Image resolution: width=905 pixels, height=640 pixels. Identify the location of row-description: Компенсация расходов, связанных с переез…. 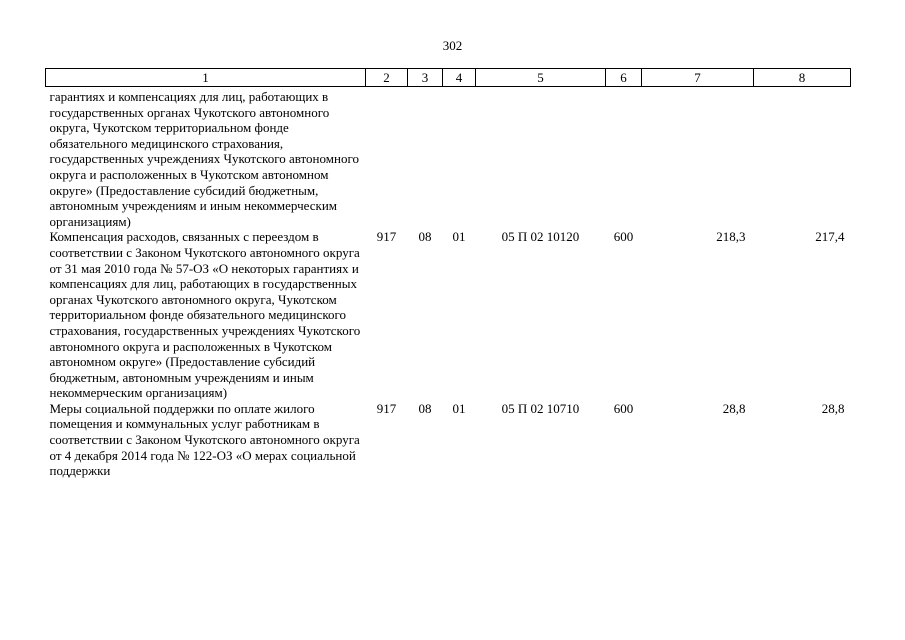
(205, 315).